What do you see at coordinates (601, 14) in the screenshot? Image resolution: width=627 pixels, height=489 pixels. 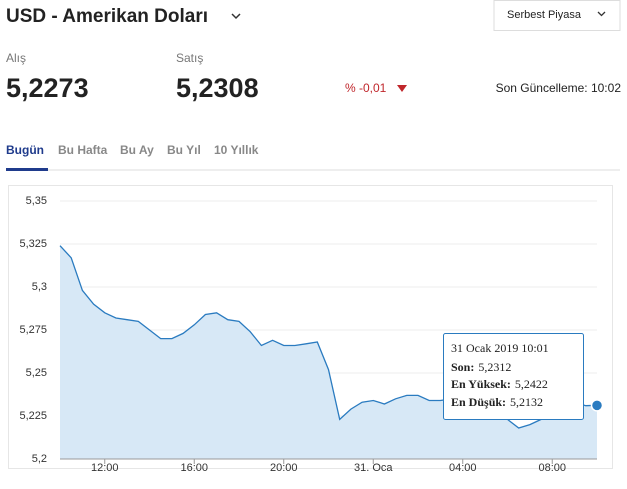 I see `market-caret` at bounding box center [601, 14].